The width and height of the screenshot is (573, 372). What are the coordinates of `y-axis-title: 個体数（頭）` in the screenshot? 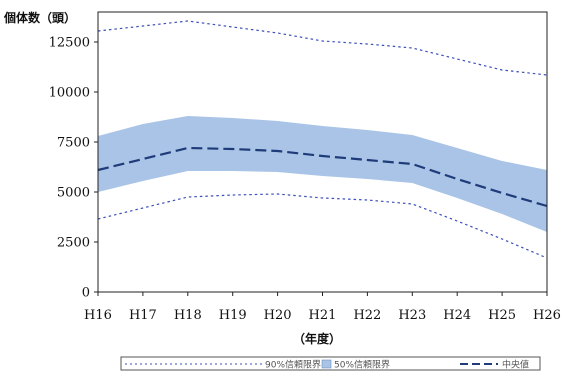 It's located at (39, 17).